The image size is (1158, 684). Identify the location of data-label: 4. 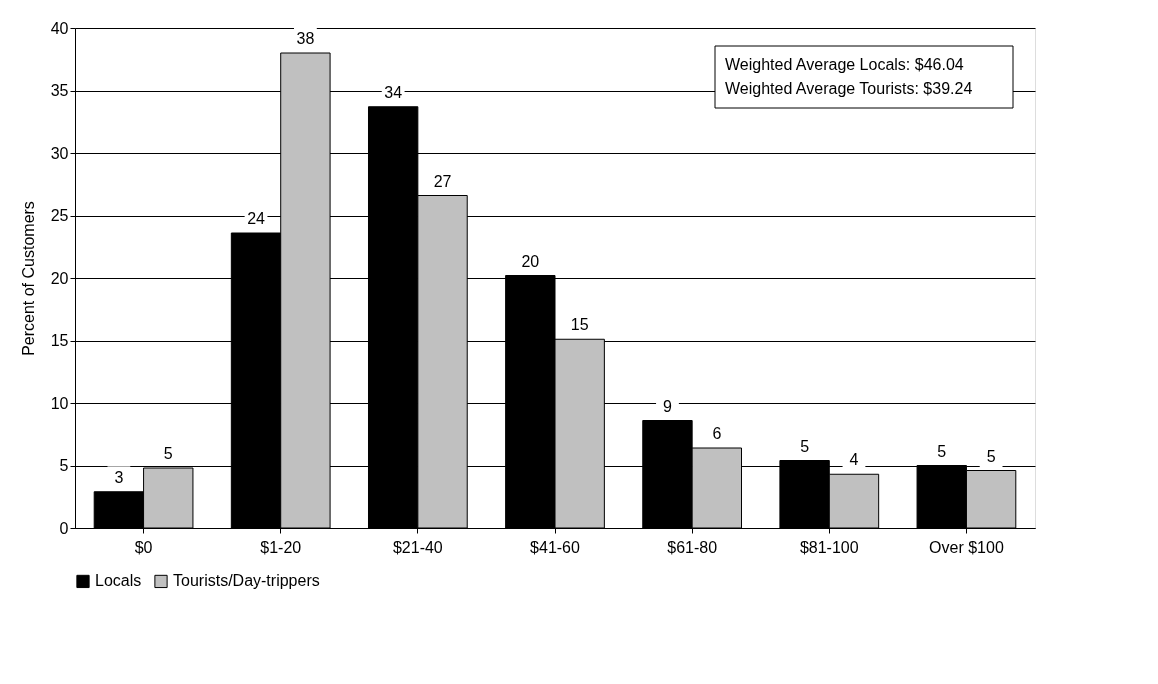
(854, 460).